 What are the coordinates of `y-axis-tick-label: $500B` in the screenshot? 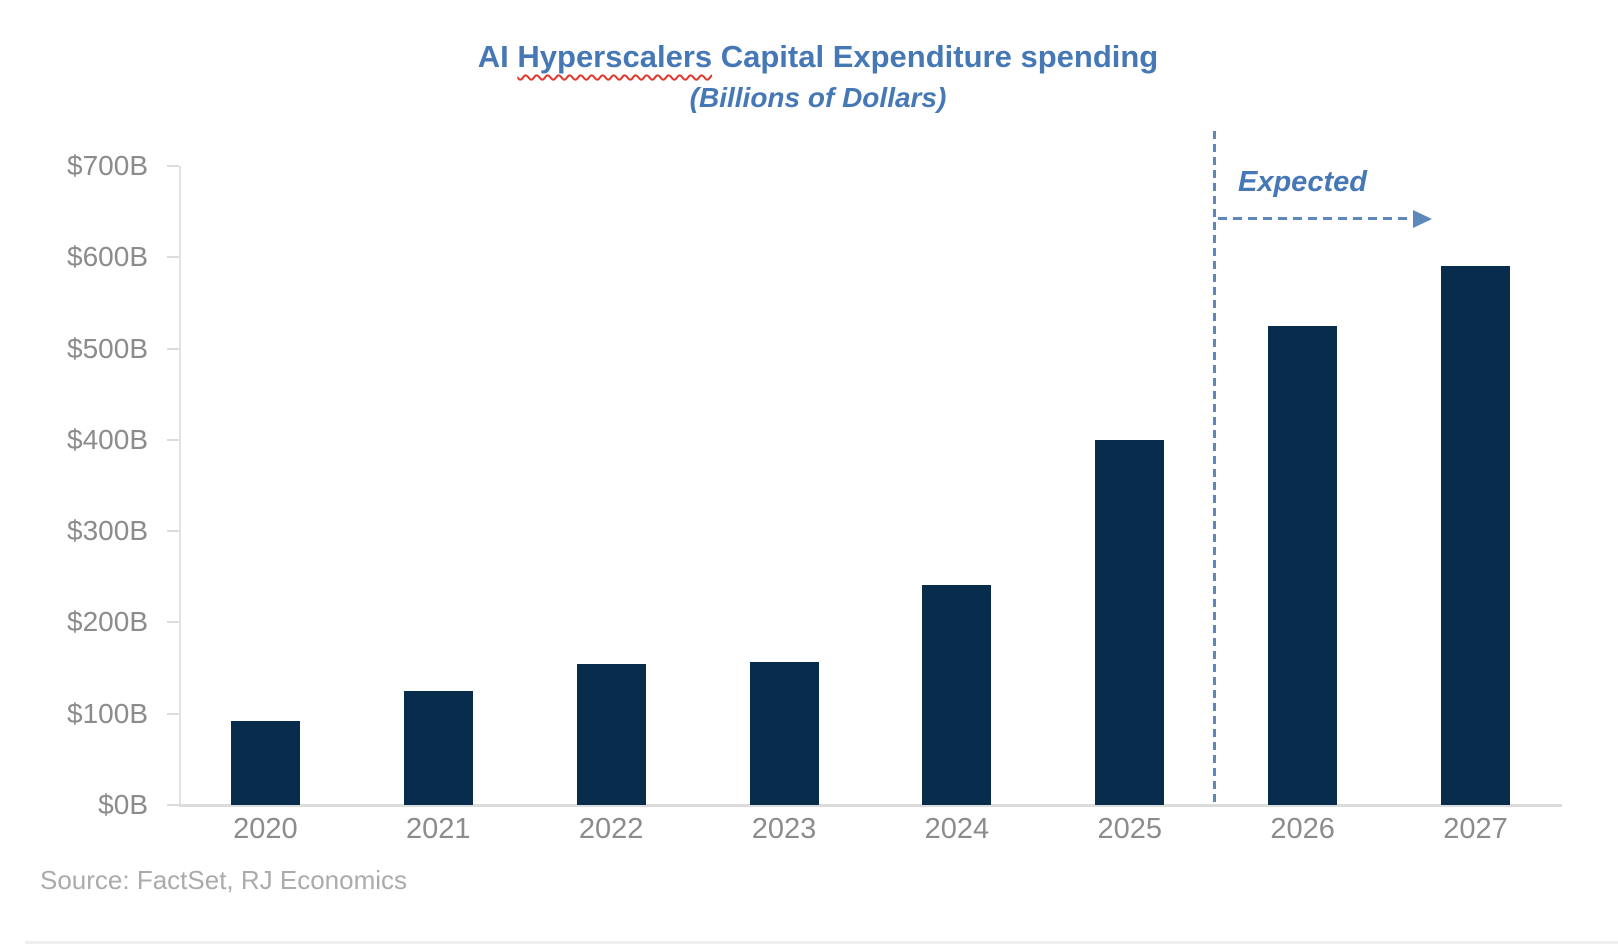 It's located at (107, 348).